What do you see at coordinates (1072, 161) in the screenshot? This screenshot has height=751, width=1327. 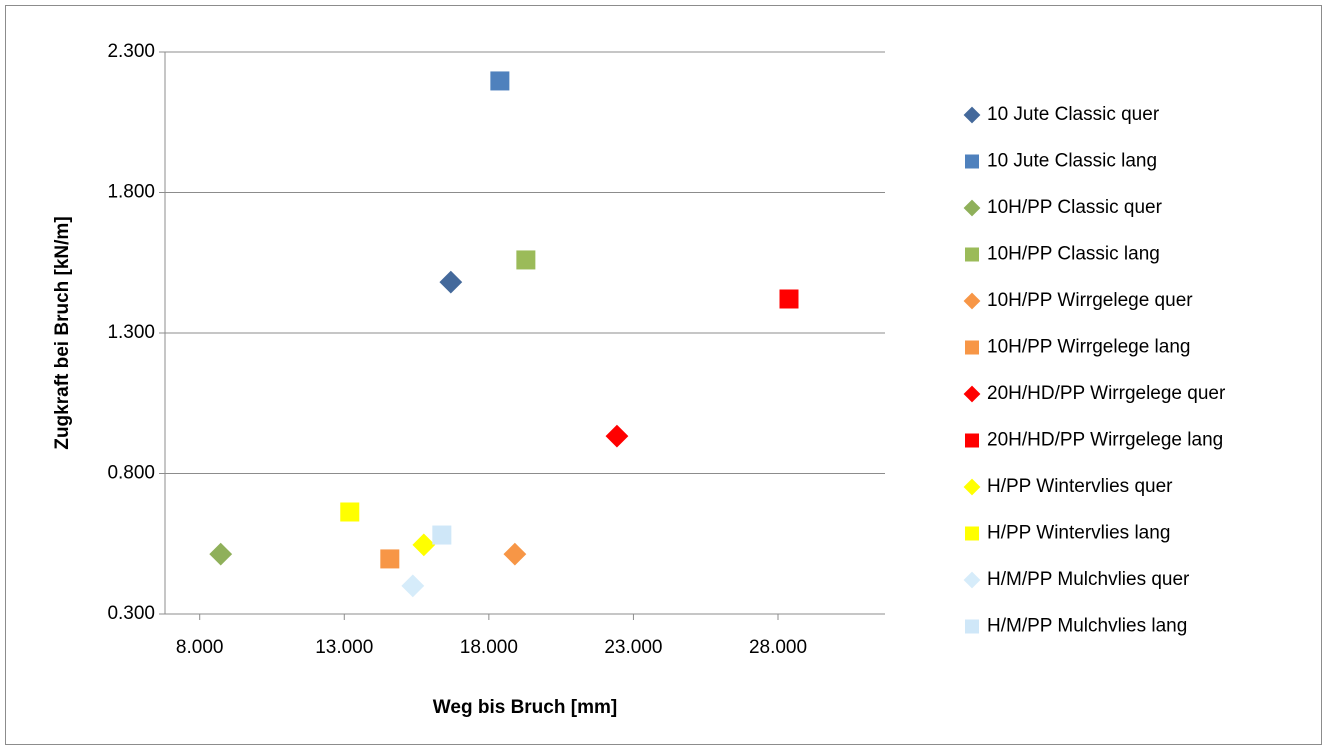 I see `legend-label: 10 Jute Classic lang` at bounding box center [1072, 161].